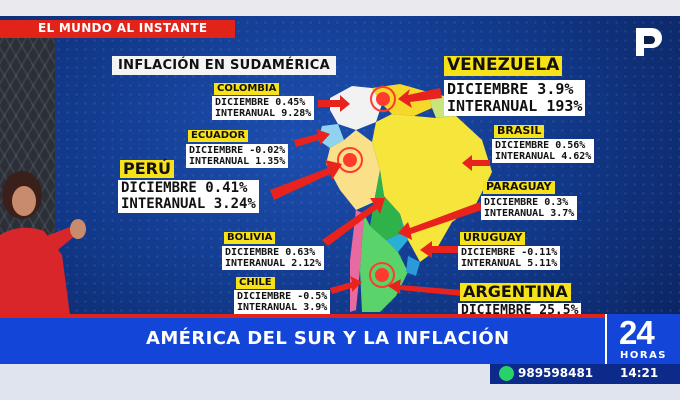 Image resolution: width=680 pixels, height=400 pixels. I want to click on country-tag-chile: CHILE, so click(255, 283).